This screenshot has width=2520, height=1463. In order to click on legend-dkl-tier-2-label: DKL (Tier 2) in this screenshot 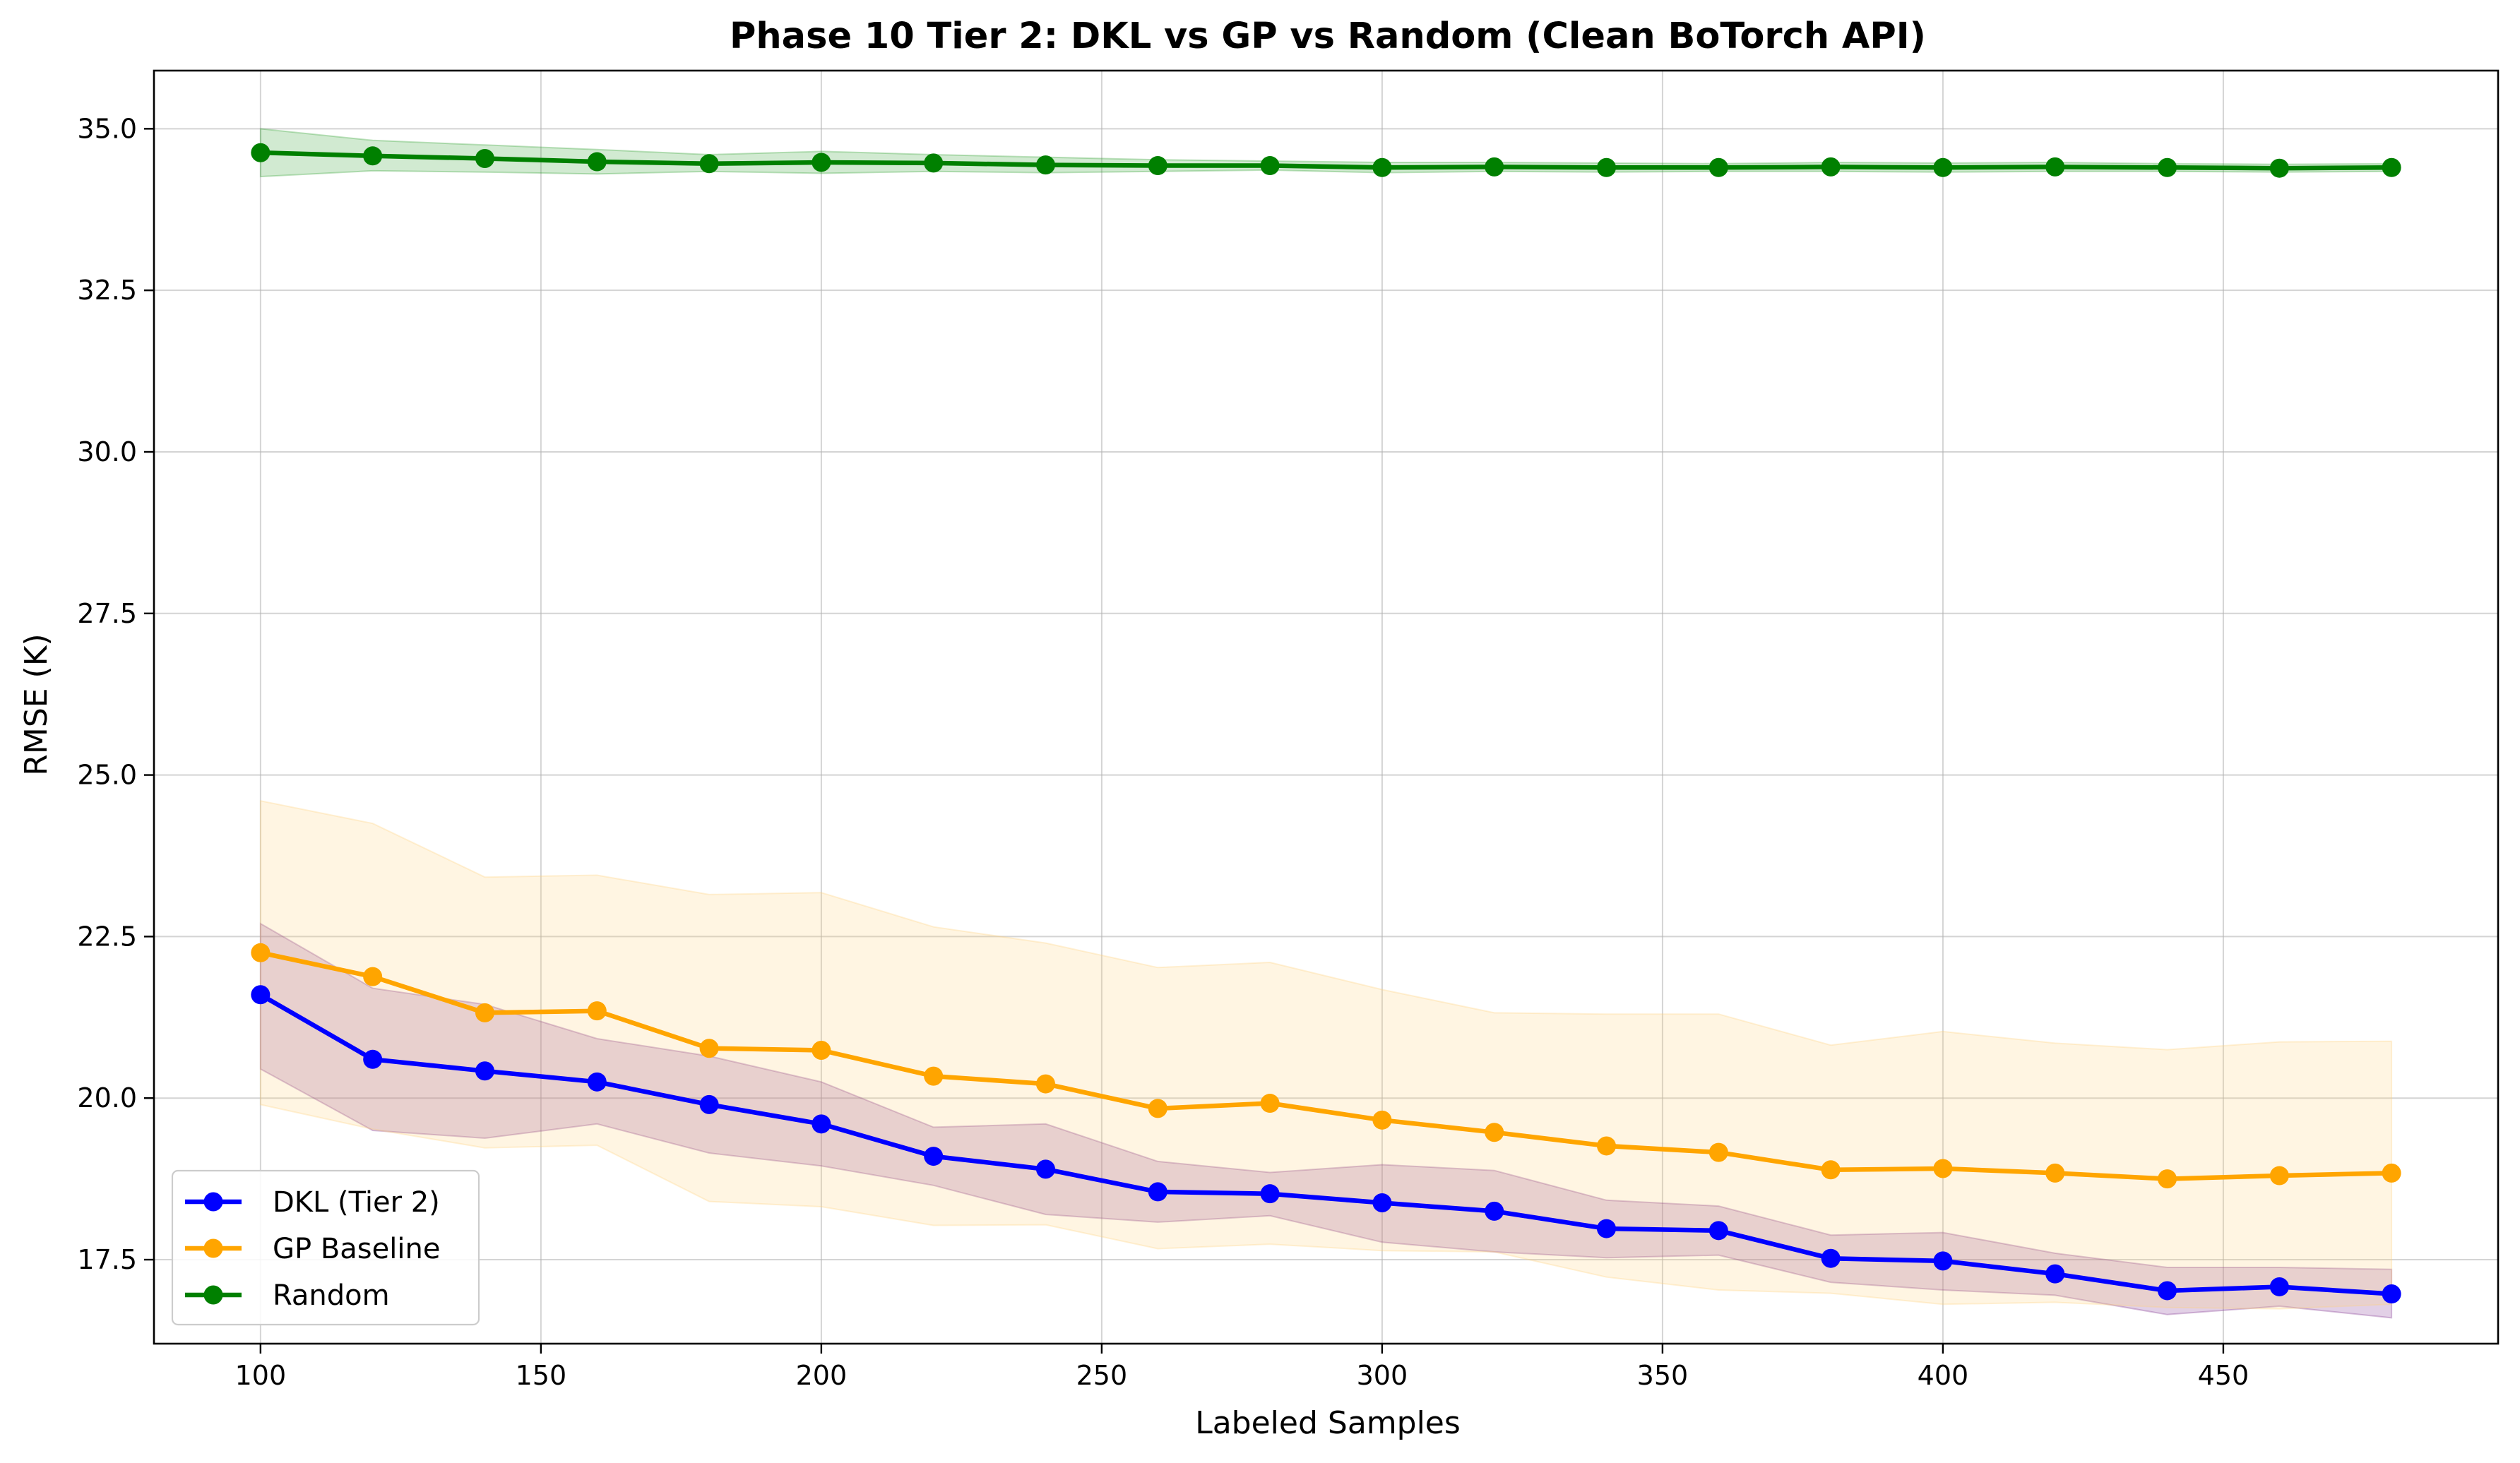, I will do `click(357, 1202)`.